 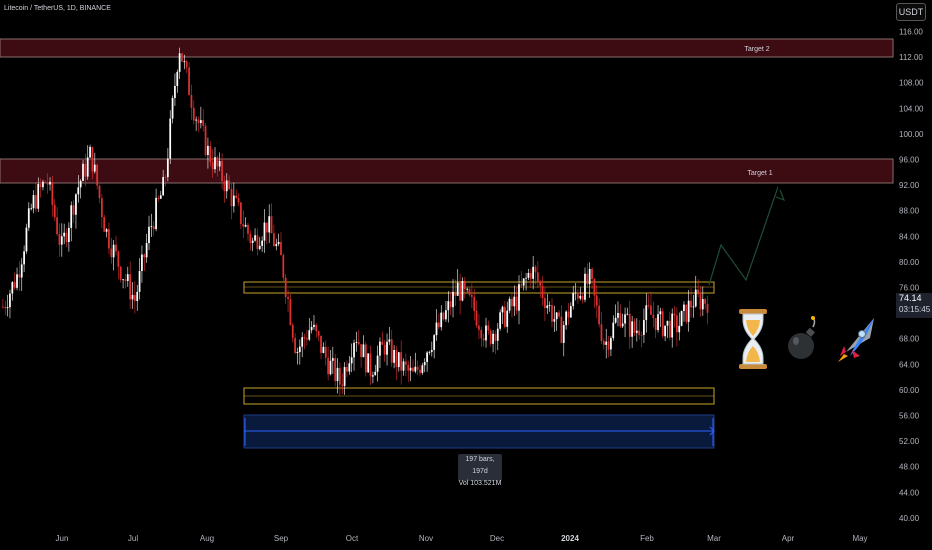 I want to click on y-tick-label: 116.00, so click(x=911, y=32).